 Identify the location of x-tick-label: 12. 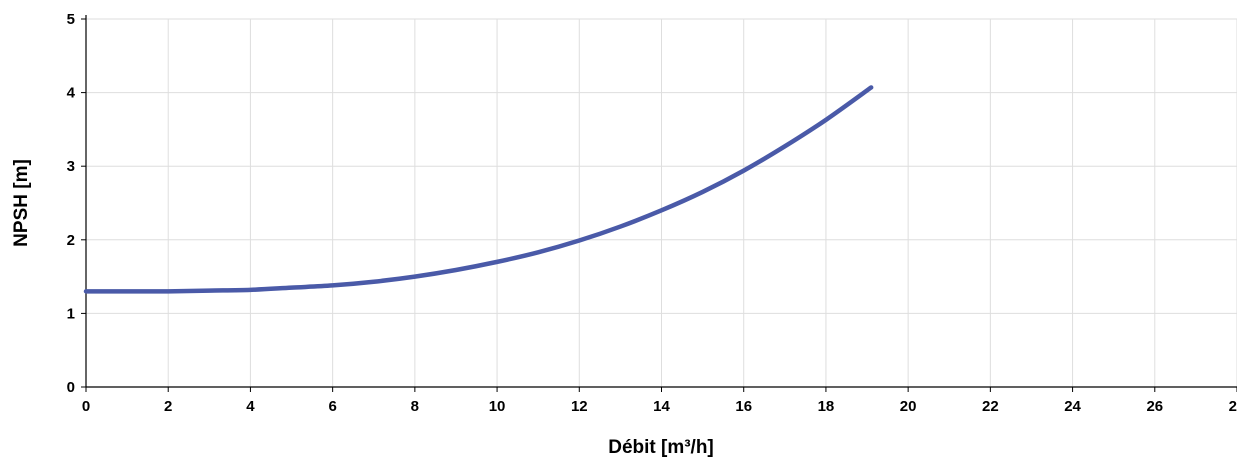
(579, 406).